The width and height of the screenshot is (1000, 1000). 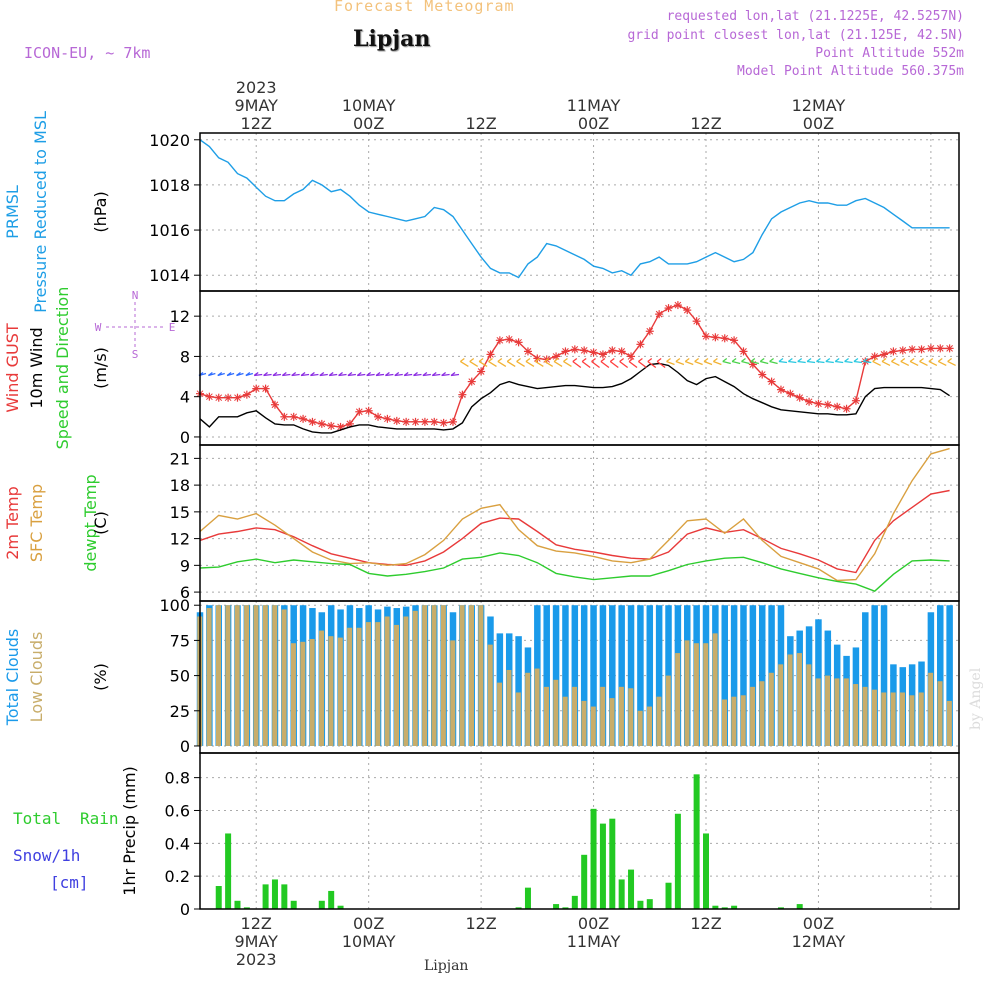 I want to click on top-time-label: 00Z, so click(x=368, y=123).